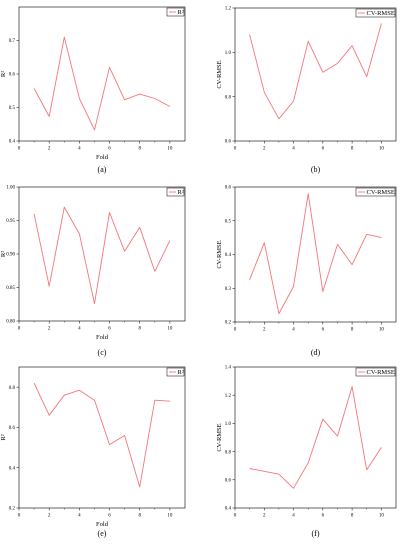  Describe the element at coordinates (316, 169) in the screenshot. I see `panel-label: (b)` at that location.